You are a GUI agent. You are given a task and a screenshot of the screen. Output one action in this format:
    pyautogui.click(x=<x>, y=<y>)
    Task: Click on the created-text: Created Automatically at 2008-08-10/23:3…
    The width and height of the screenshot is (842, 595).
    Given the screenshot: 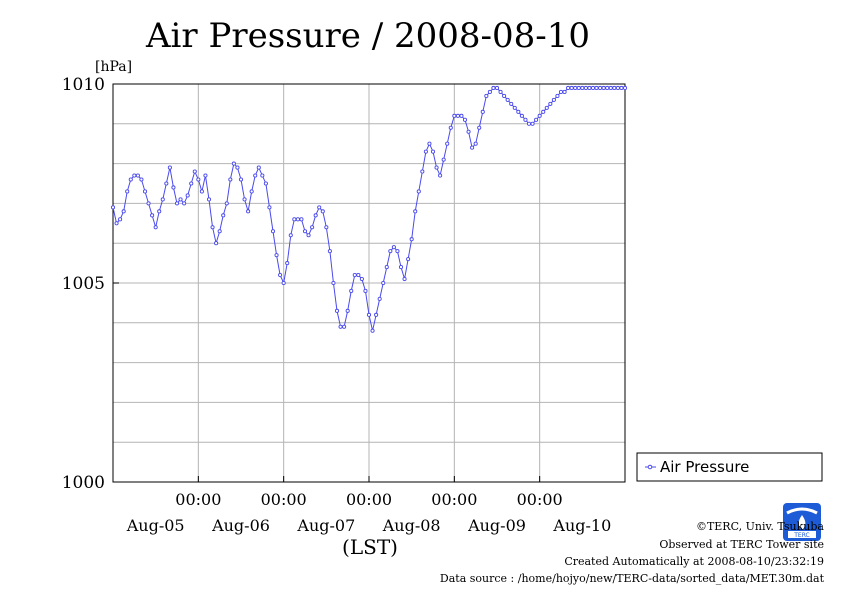 What is the action you would take?
    pyautogui.click(x=694, y=561)
    